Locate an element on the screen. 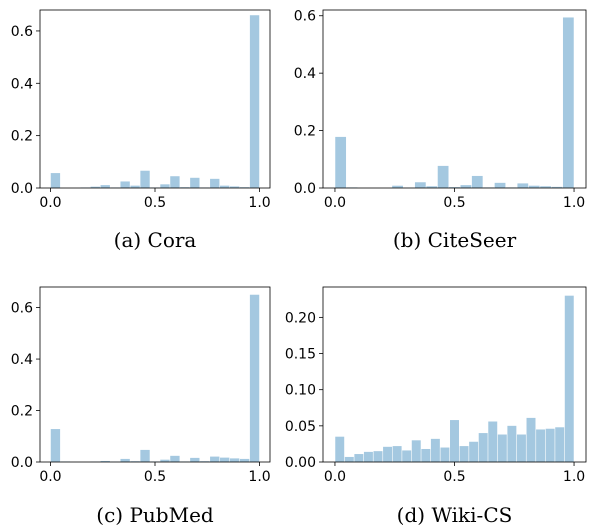  y-tick-label: 0.20 is located at coordinates (300, 318).